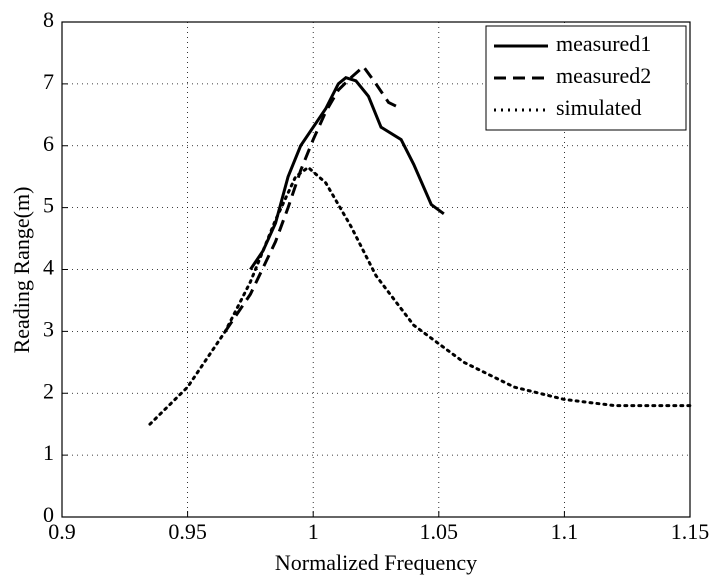 The height and width of the screenshot is (578, 714). What do you see at coordinates (48, 143) in the screenshot?
I see `y-tick-label: 6` at bounding box center [48, 143].